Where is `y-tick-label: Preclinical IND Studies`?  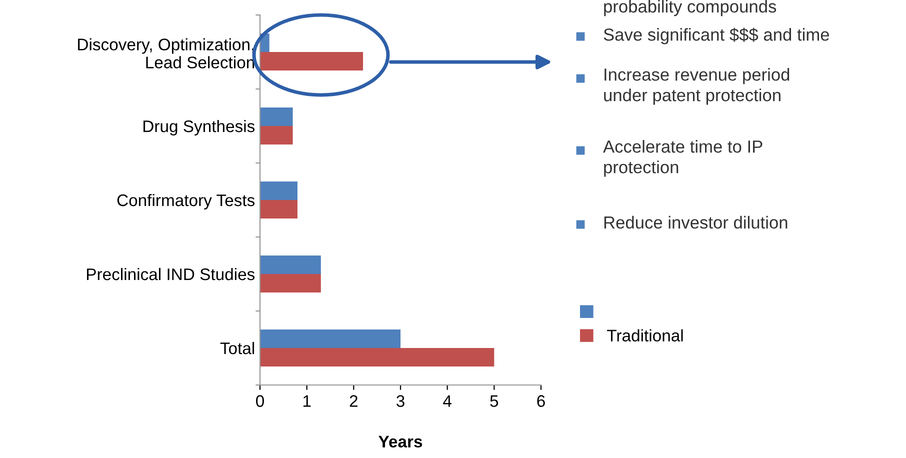 y-tick-label: Preclinical IND Studies is located at coordinates (171, 274).